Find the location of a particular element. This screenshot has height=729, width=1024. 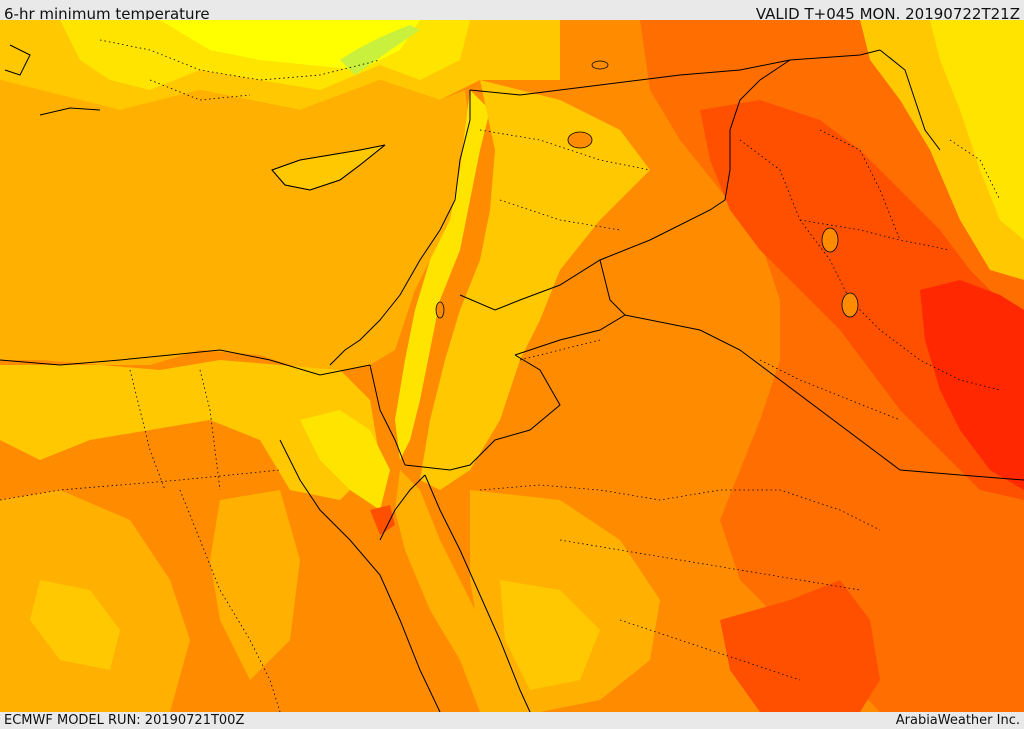

saudi-south-red is located at coordinates (800, 646).